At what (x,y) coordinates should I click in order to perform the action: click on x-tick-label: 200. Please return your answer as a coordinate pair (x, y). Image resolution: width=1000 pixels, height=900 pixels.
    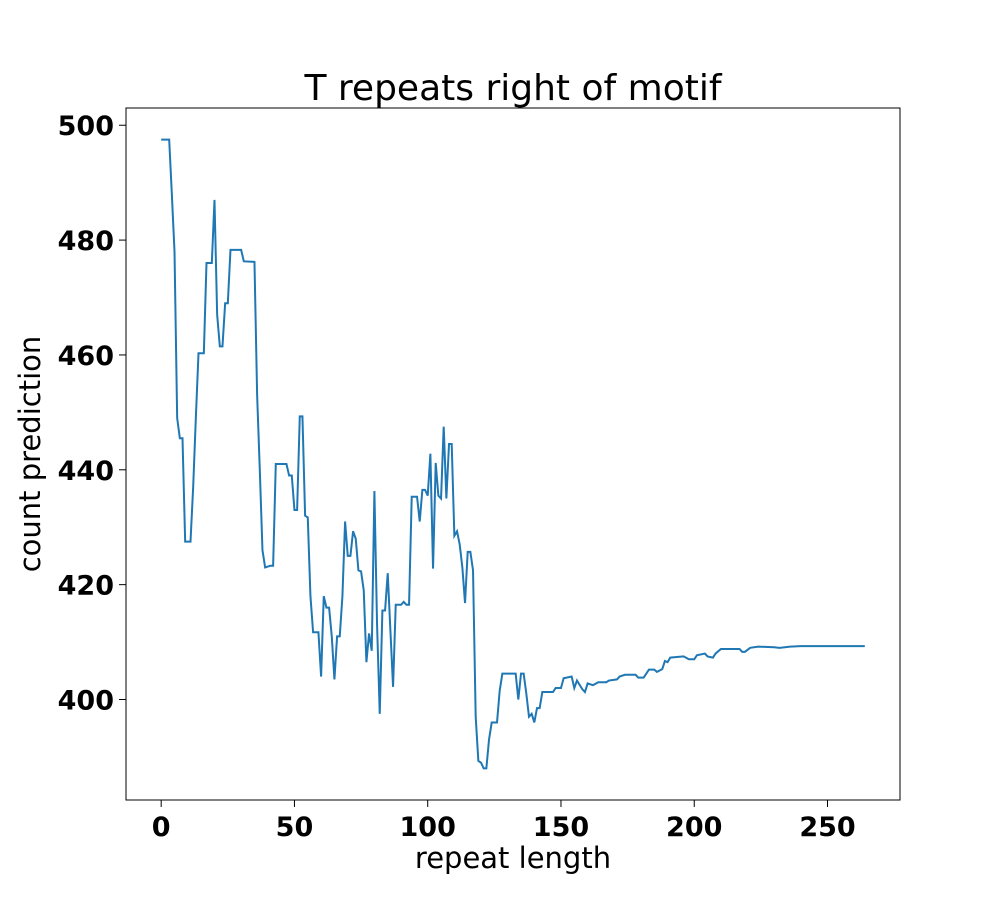
    Looking at the image, I should click on (694, 827).